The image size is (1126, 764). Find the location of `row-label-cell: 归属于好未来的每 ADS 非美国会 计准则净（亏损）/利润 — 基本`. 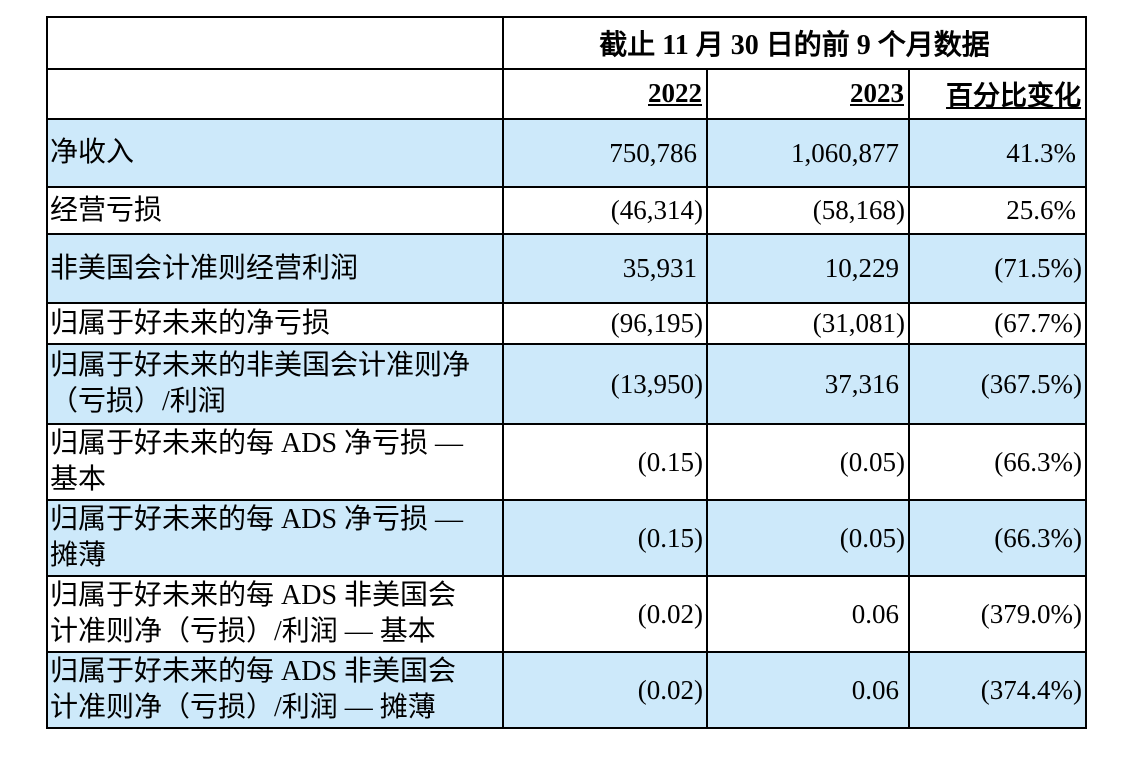

row-label-cell: 归属于好未来的每 ADS 非美国会 计准则净（亏损）/利润 — 基本 is located at coordinates (275, 614).